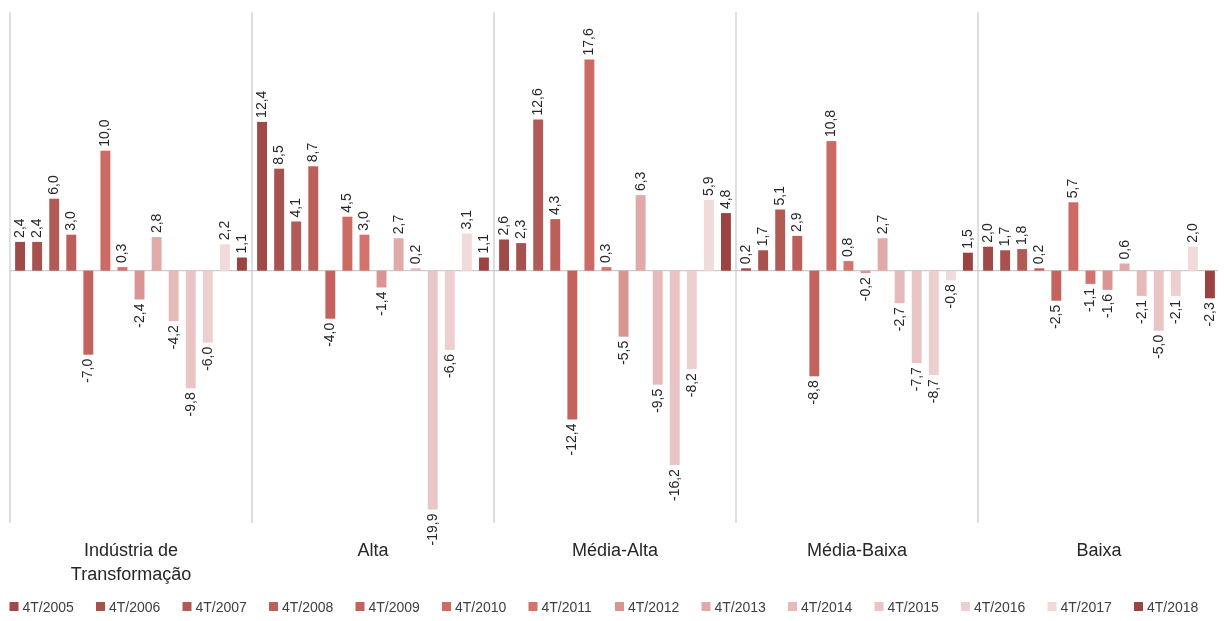 Image resolution: width=1226 pixels, height=621 pixels. Describe the element at coordinates (87, 370) in the screenshot. I see `data-label: -7,0` at that location.